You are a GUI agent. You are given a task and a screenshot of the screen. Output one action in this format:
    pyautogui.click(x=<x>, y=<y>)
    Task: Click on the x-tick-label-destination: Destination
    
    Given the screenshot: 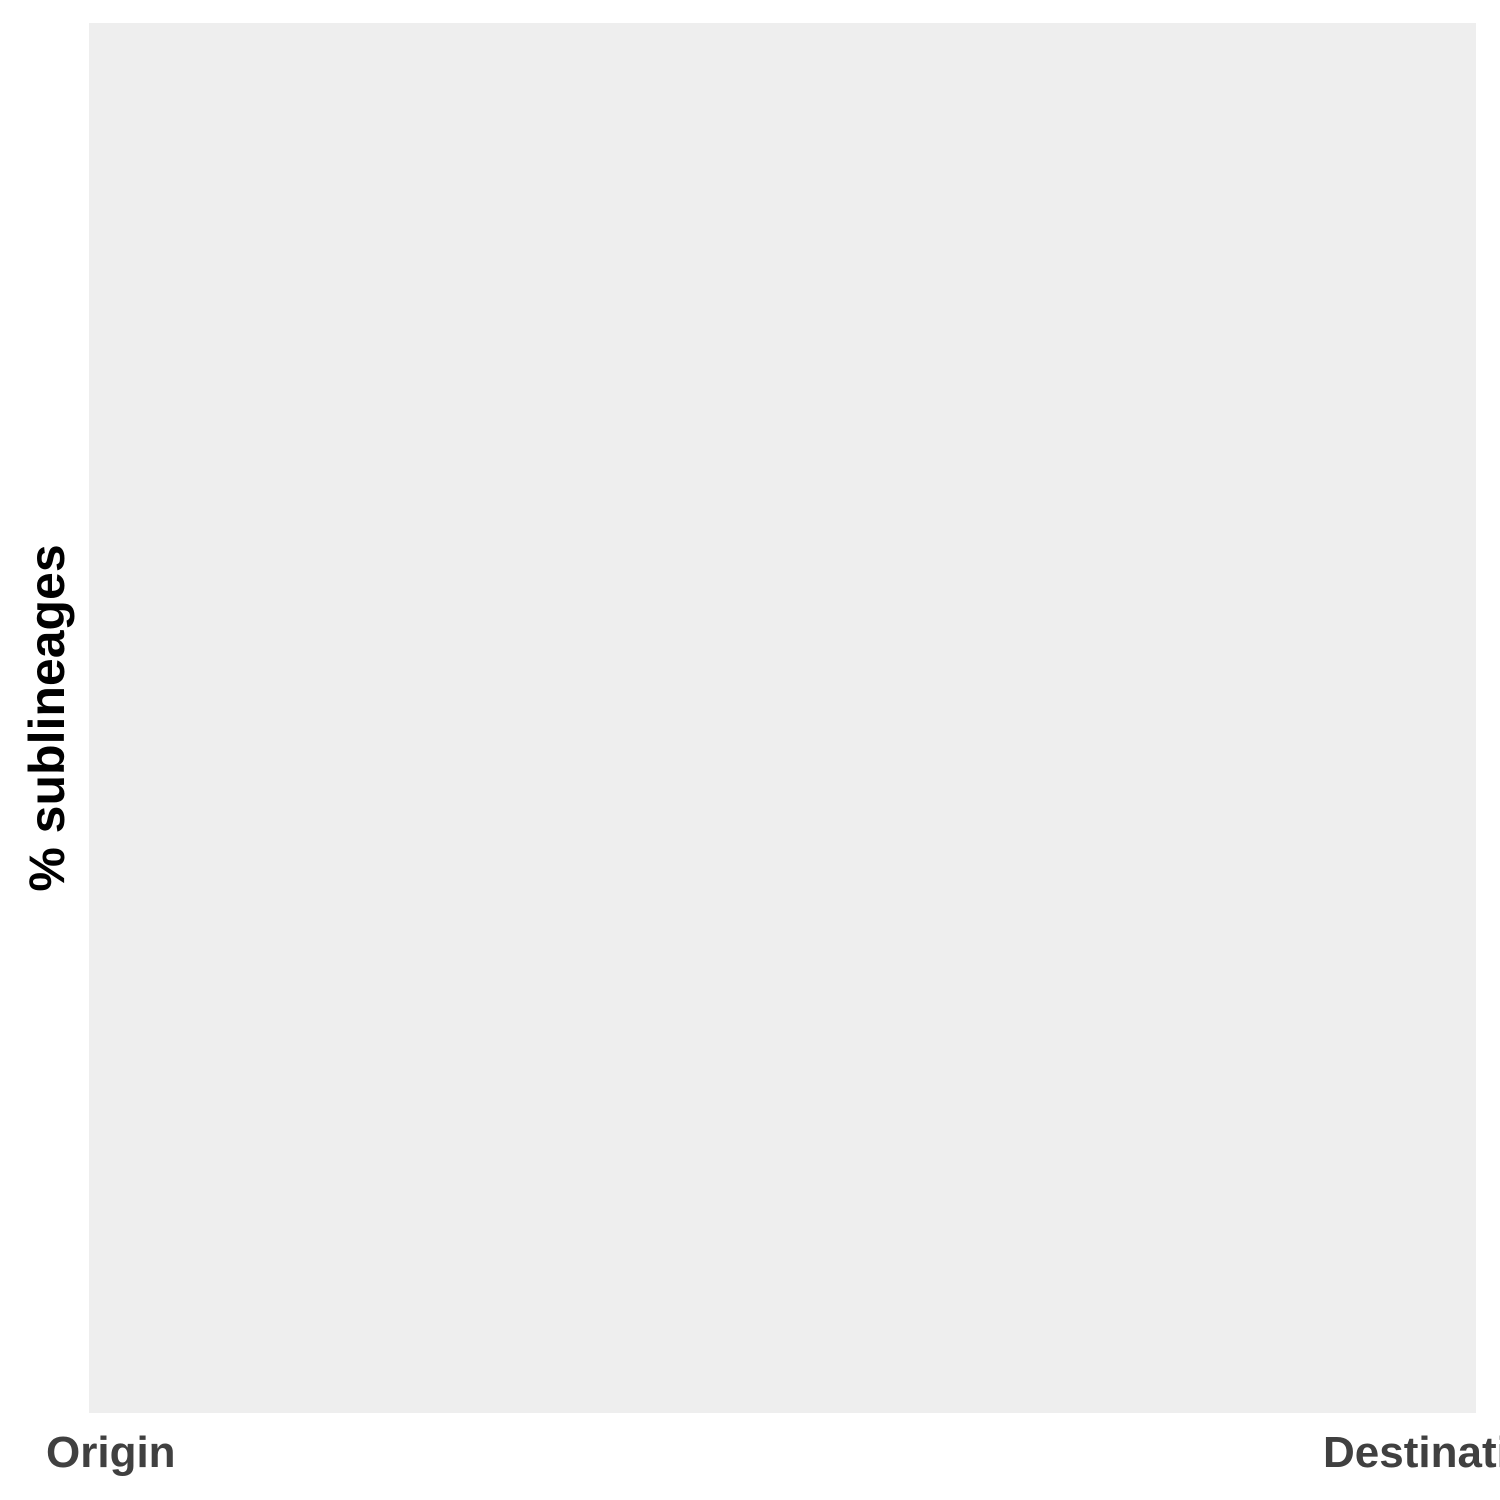 What is the action you would take?
    pyautogui.click(x=1411, y=1452)
    